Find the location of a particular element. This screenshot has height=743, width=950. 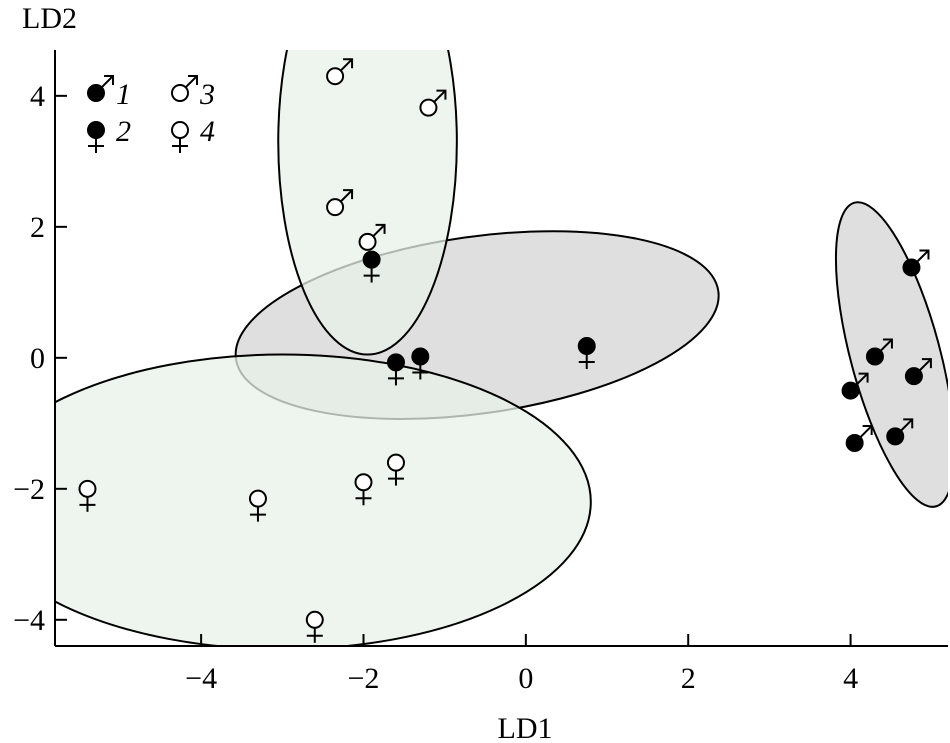

legend-label-4: 4 is located at coordinates (207, 131).